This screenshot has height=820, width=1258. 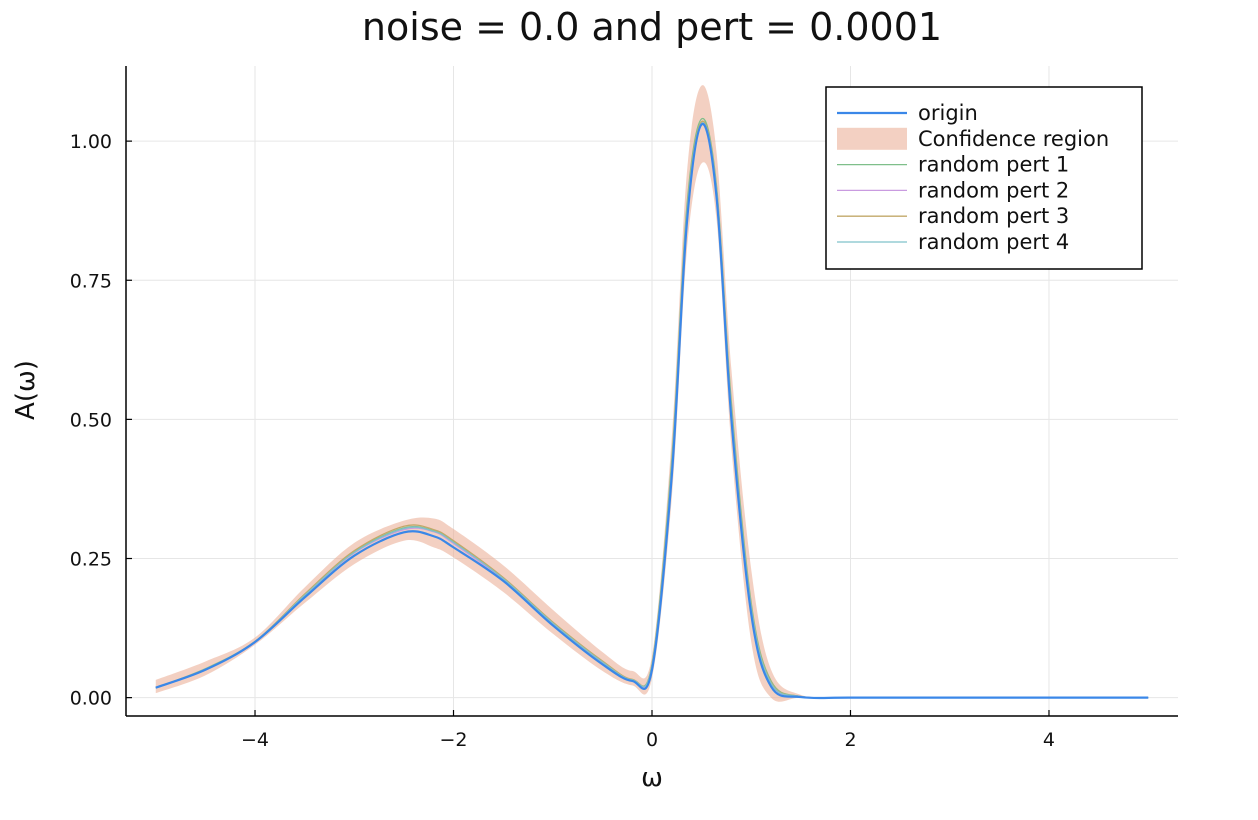 I want to click on x-tick-label-4: 4, so click(x=1049, y=740).